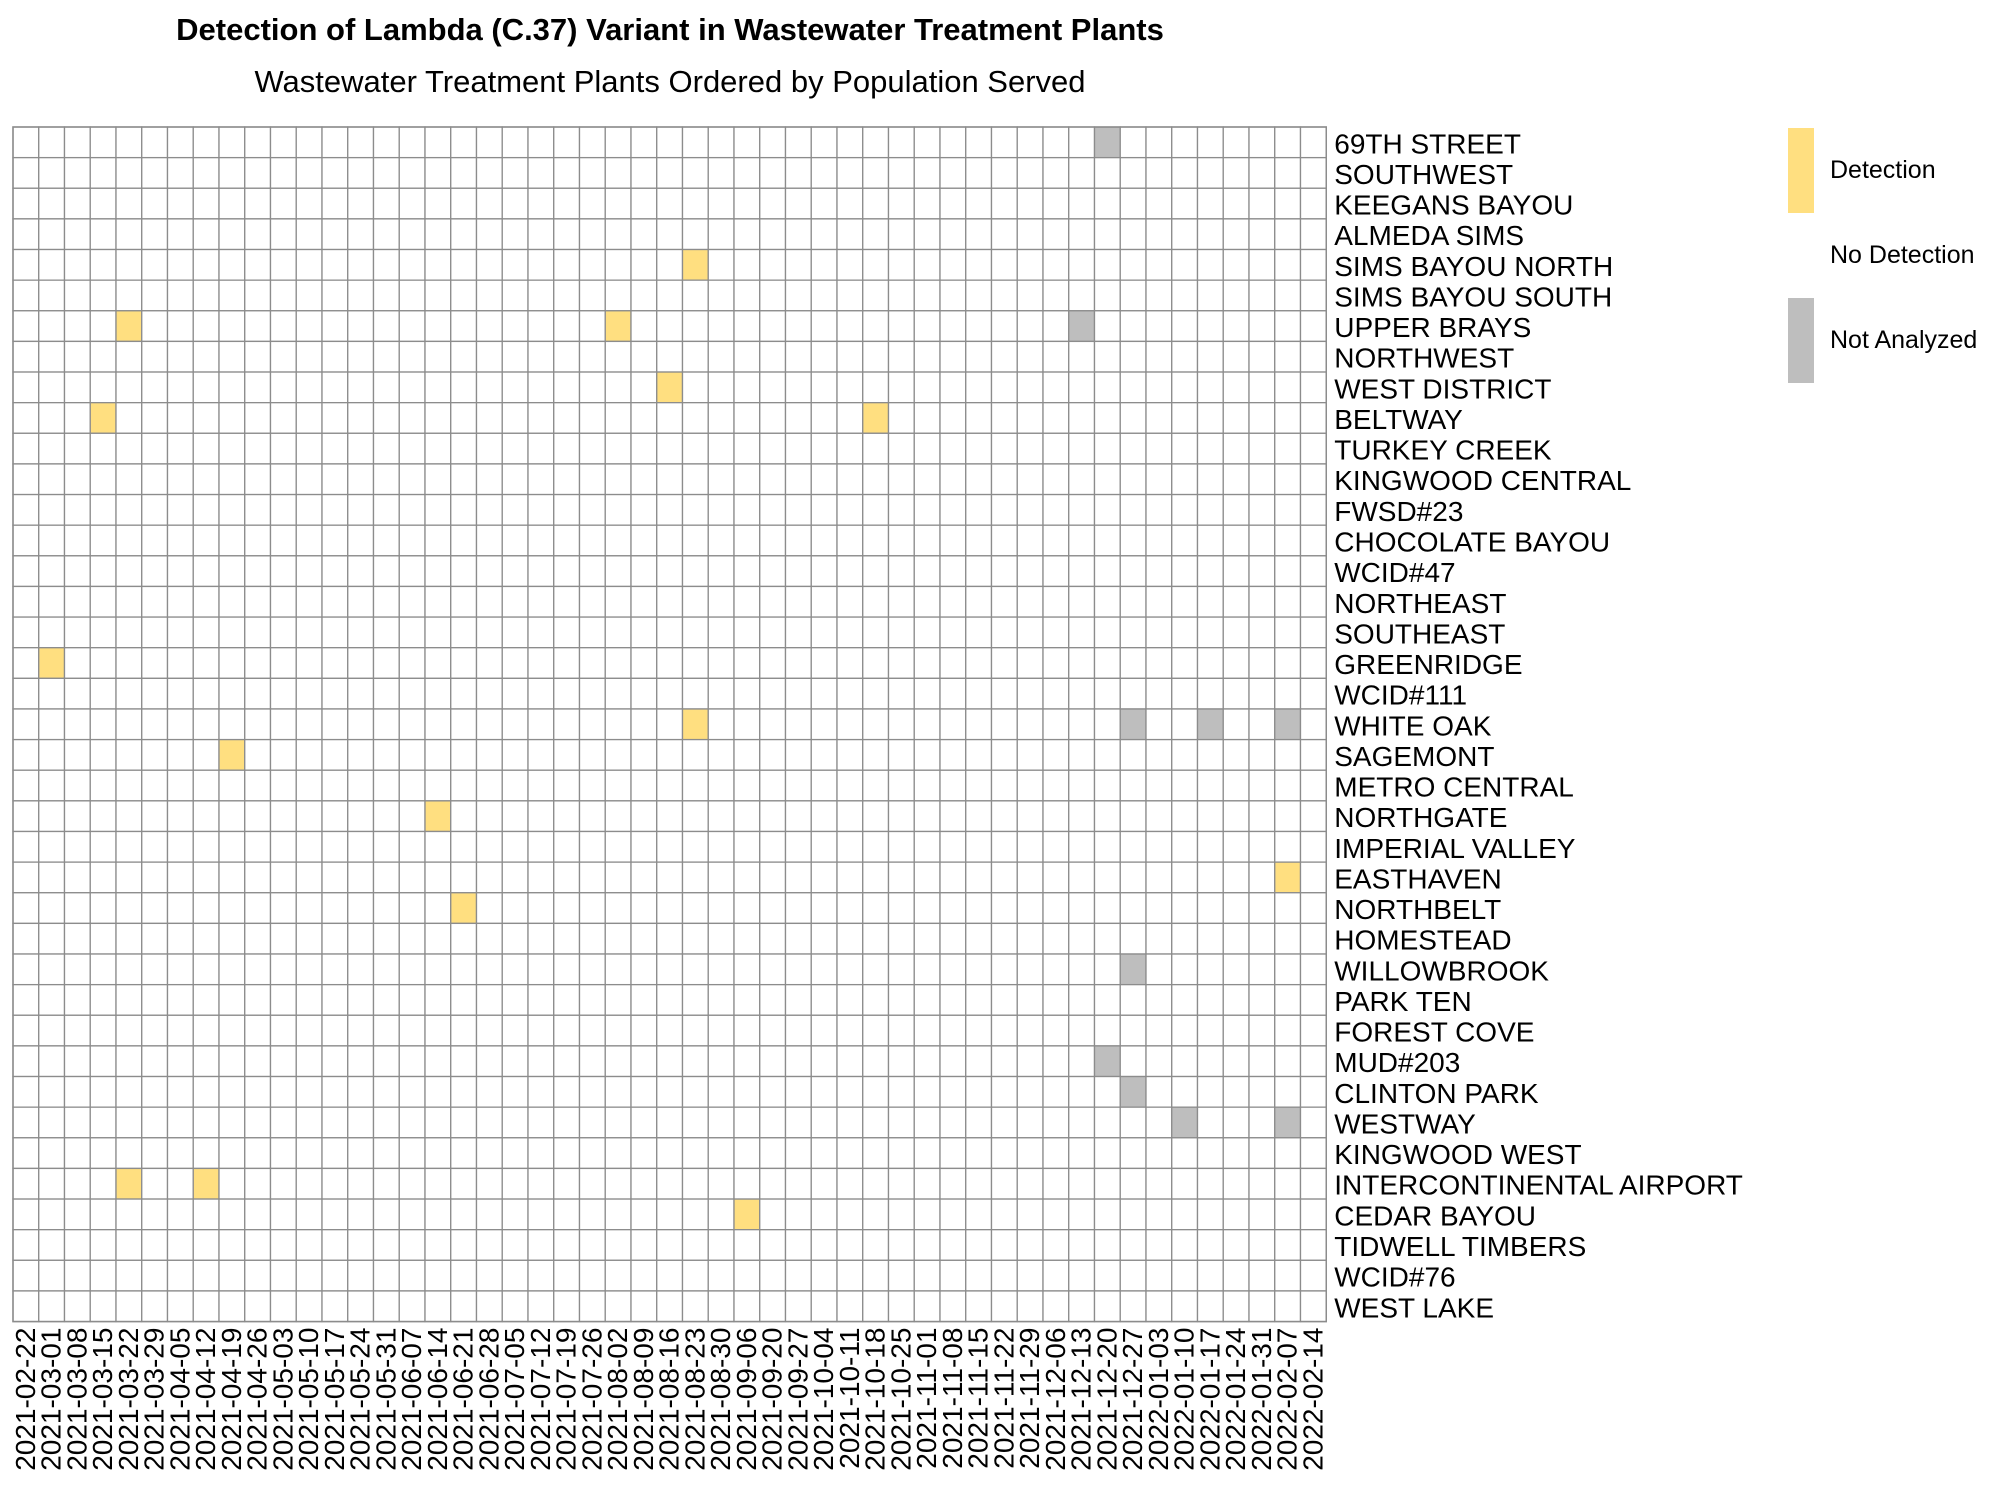 The width and height of the screenshot is (2000, 1500). What do you see at coordinates (1428, 664) in the screenshot?
I see `y-tick-label-greenridge: GREENRIDGE` at bounding box center [1428, 664].